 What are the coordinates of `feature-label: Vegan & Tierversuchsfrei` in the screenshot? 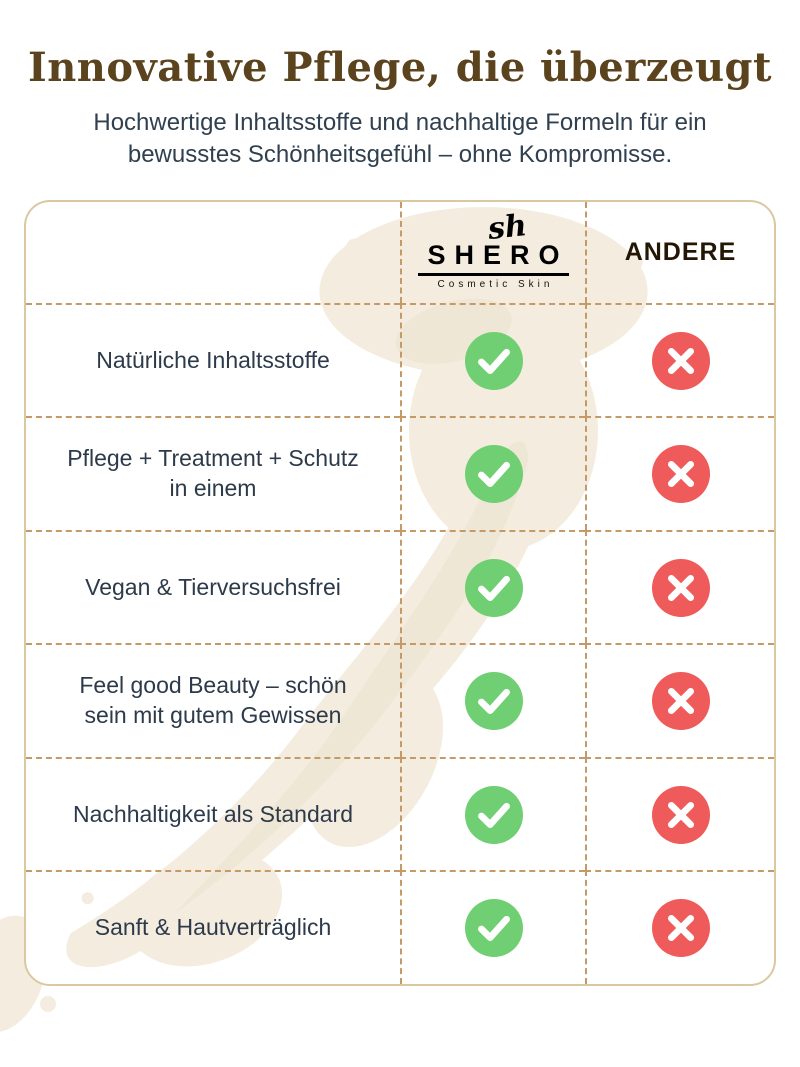 It's located at (213, 586).